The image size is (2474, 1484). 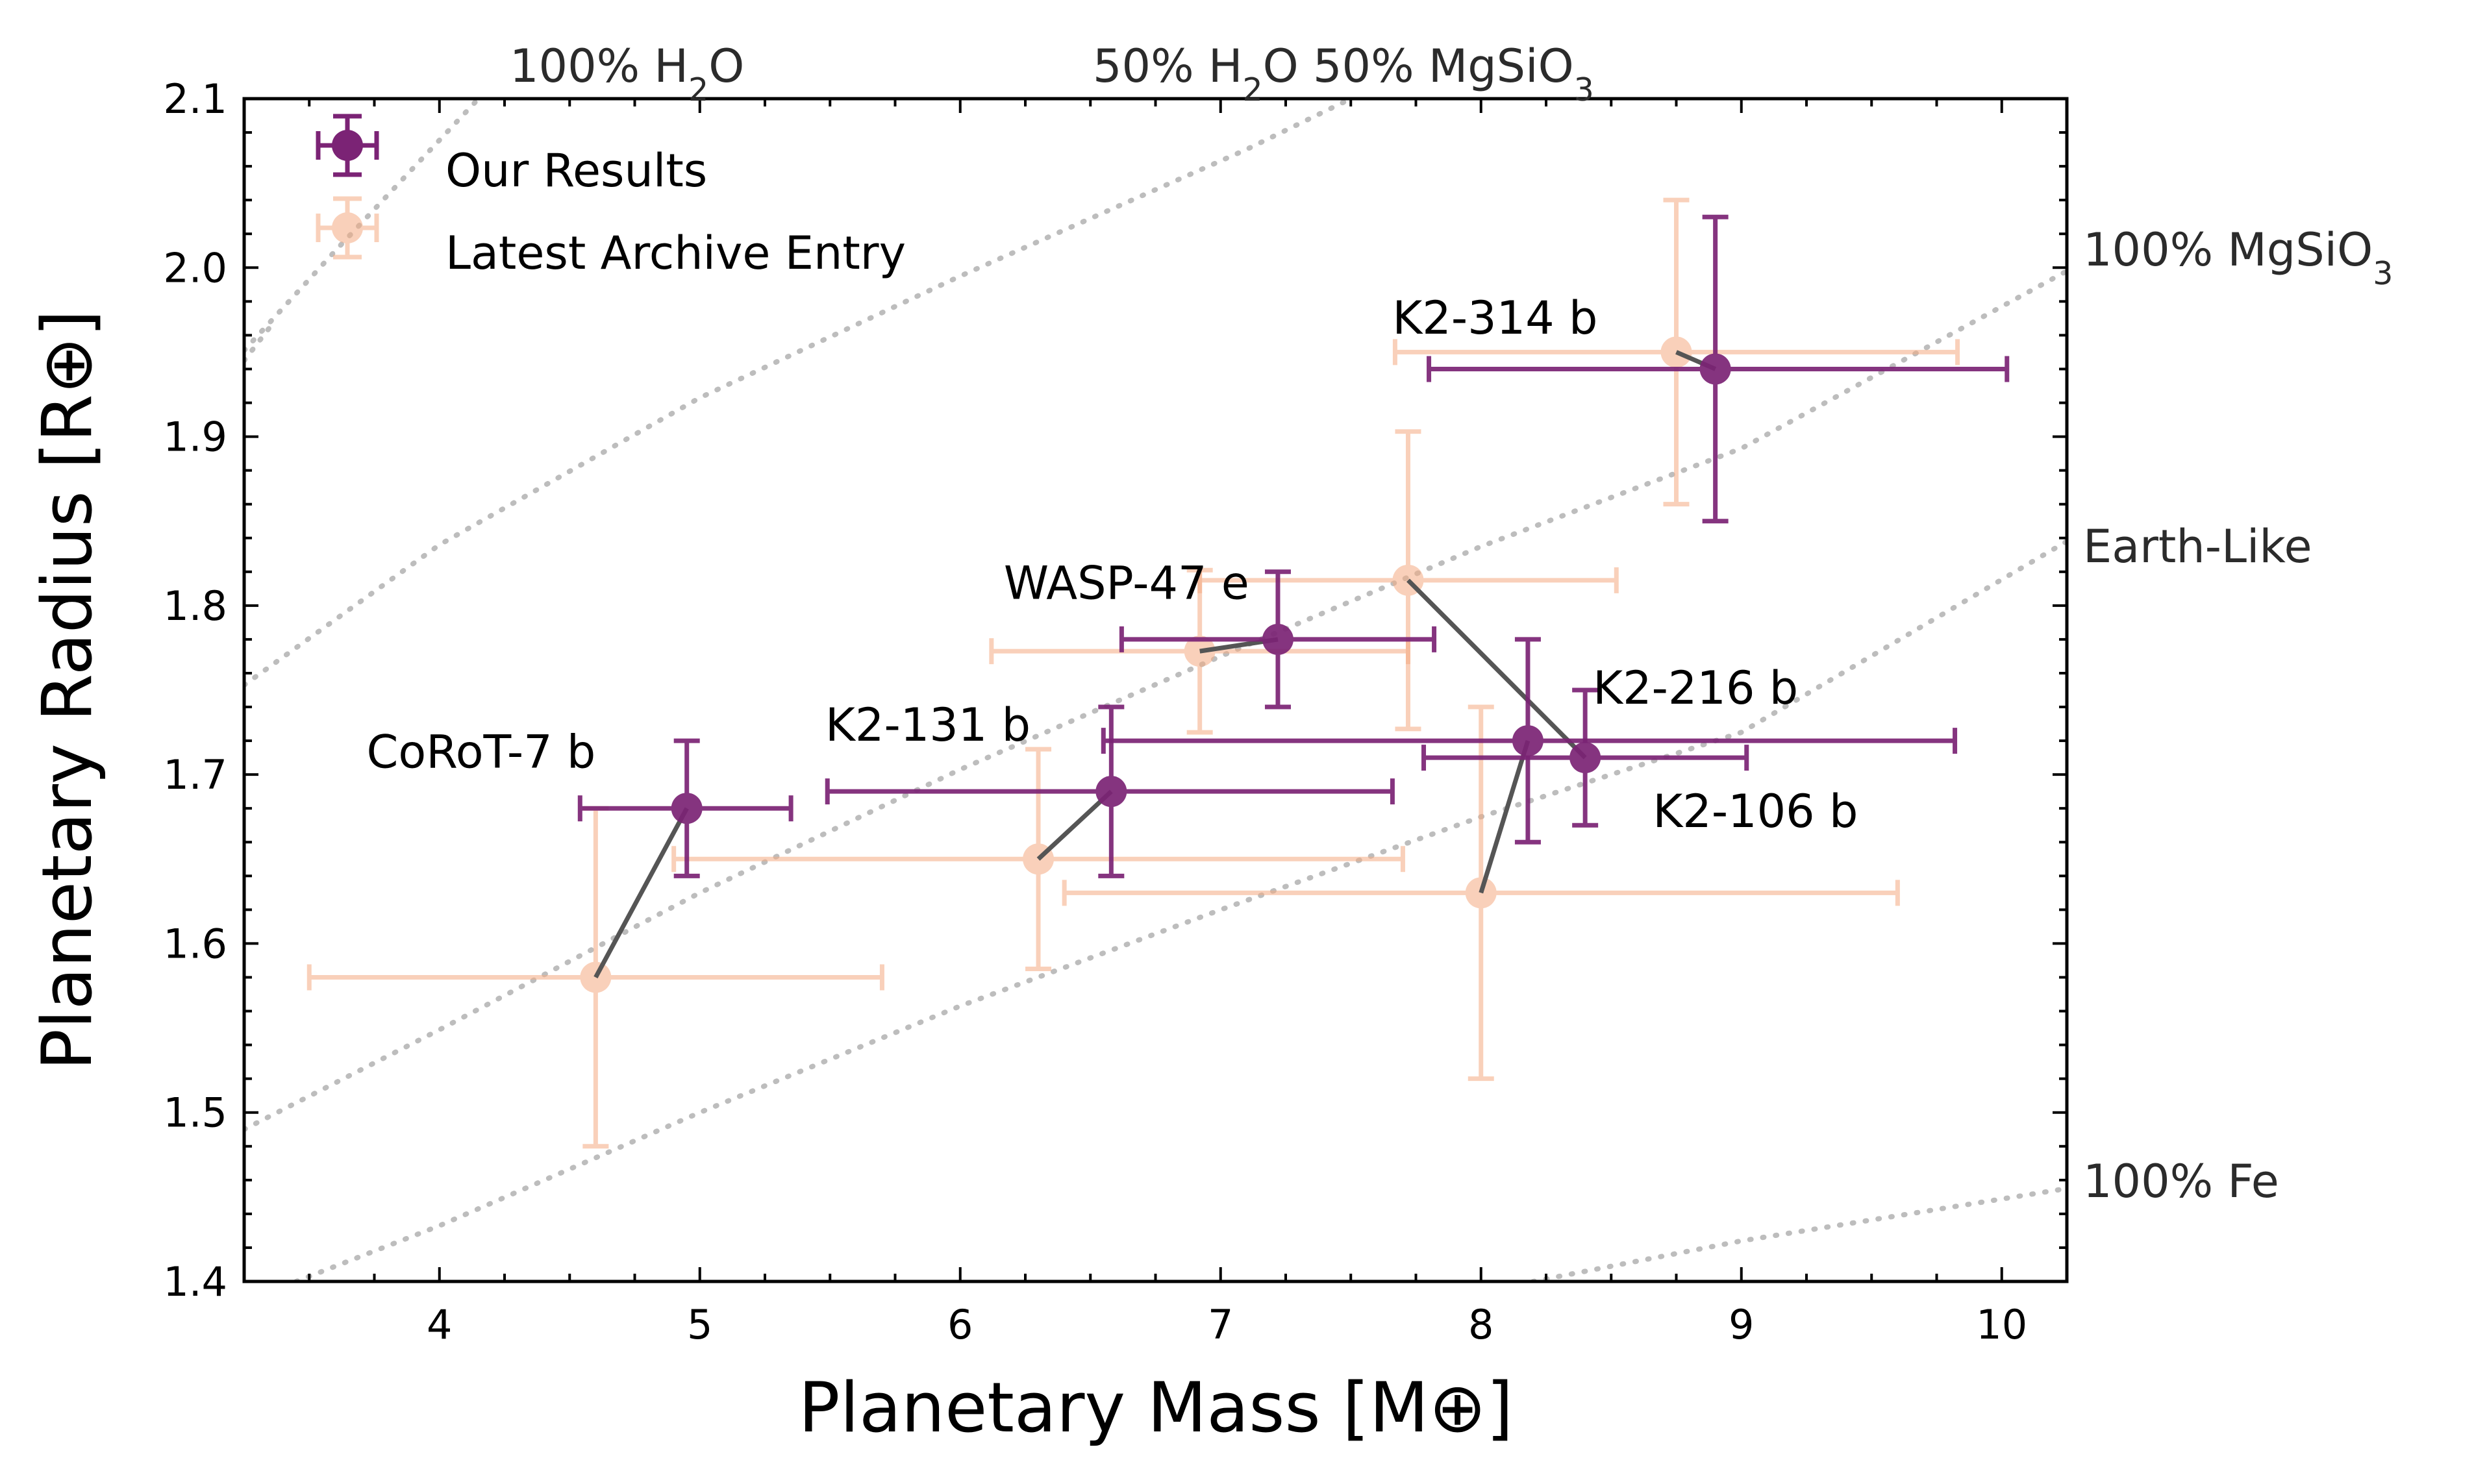 What do you see at coordinates (195, 1281) in the screenshot?
I see `y-tick-label: 1.4` at bounding box center [195, 1281].